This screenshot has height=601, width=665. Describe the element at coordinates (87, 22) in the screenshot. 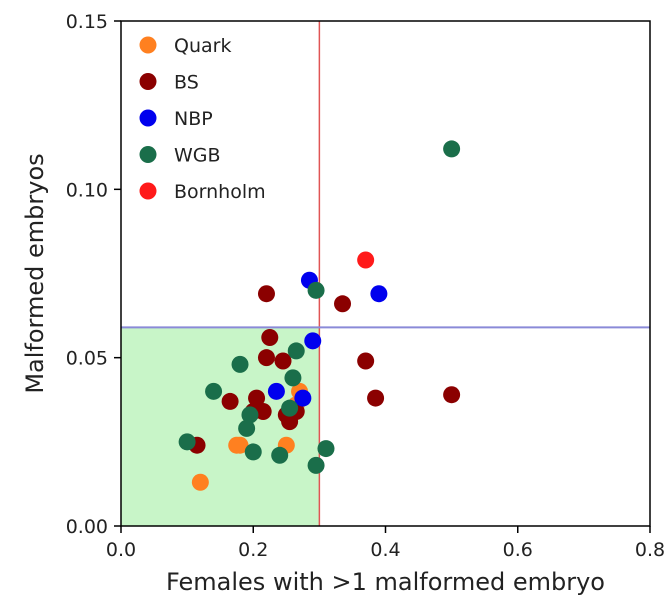

I see `y-tick-label: 0.15` at that location.